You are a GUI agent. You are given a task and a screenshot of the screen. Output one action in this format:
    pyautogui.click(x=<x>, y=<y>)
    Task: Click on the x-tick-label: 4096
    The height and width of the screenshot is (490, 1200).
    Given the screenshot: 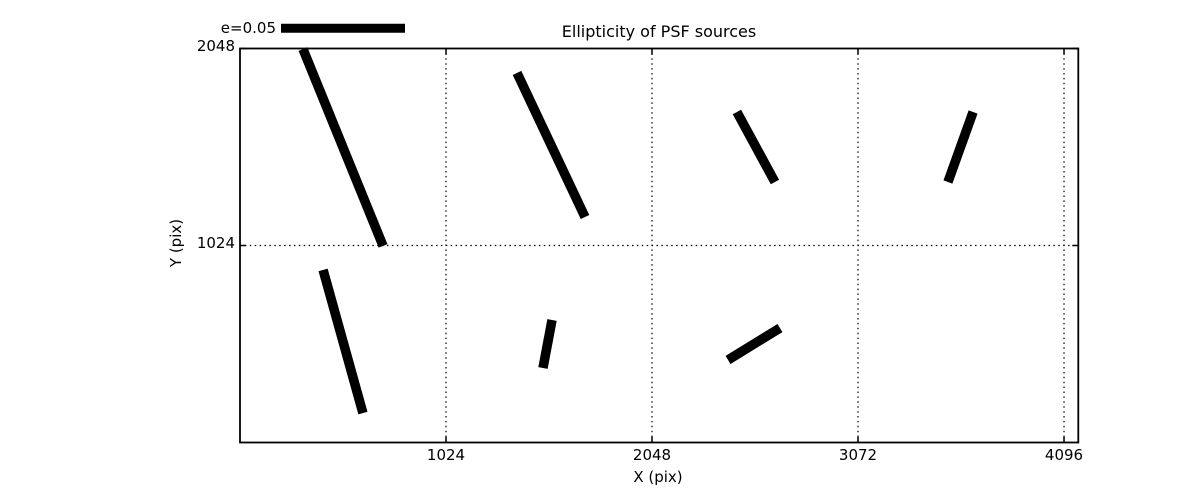 What is the action you would take?
    pyautogui.click(x=1064, y=455)
    